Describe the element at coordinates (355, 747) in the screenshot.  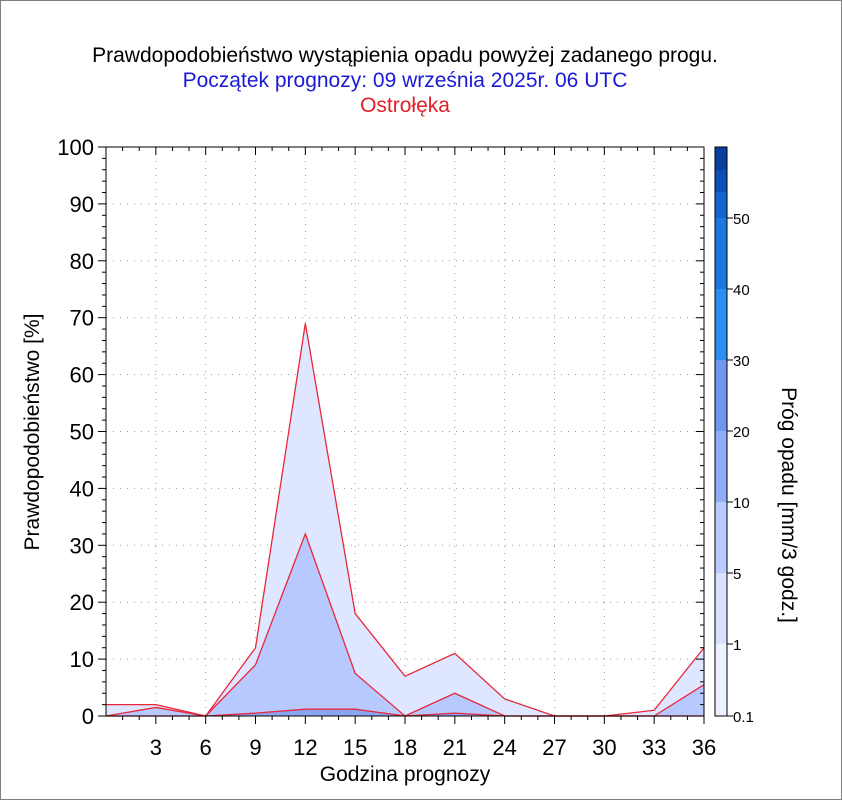
I see `x-tick-label: 15` at that location.